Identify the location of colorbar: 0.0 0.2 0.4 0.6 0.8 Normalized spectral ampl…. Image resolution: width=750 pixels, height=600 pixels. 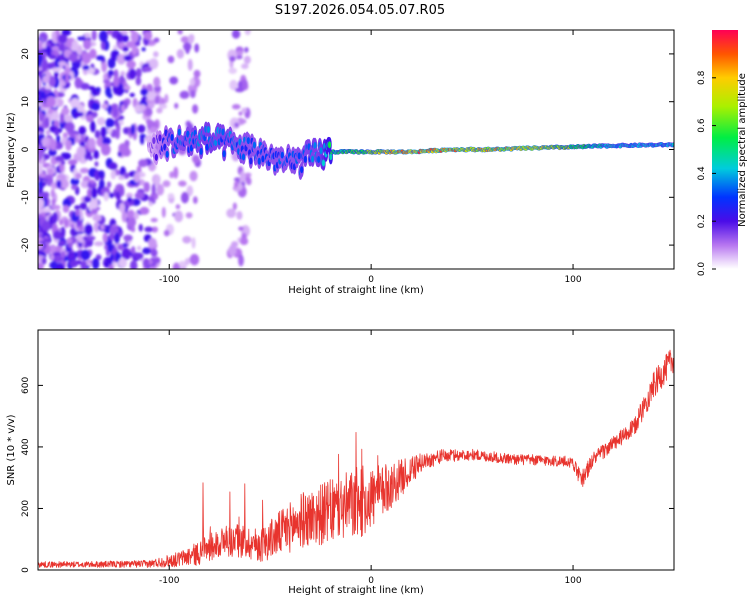
(722, 153).